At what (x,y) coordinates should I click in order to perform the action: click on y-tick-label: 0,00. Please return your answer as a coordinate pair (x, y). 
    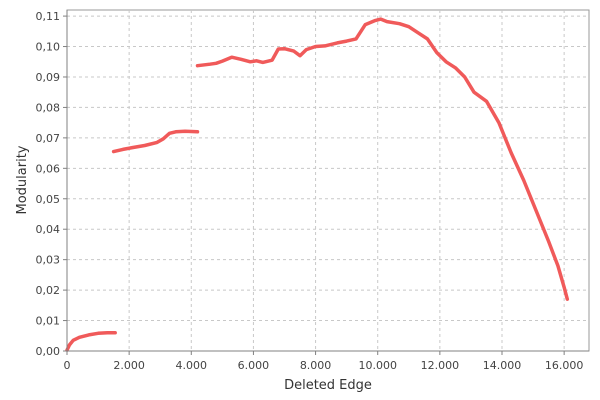
    Looking at the image, I should click on (48, 351).